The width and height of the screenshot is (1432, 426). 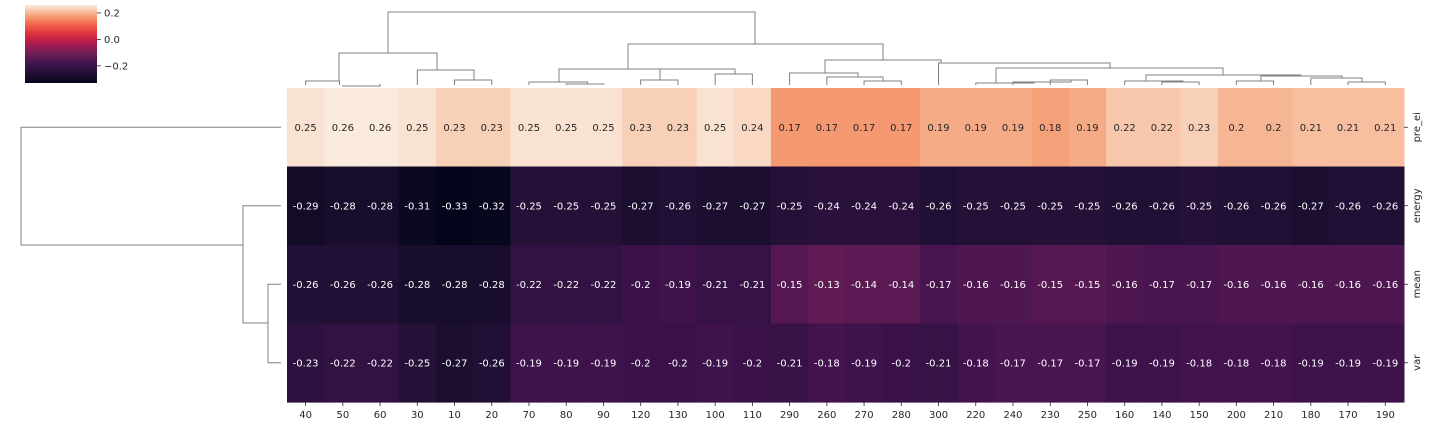 I want to click on cell-value-label: 0.26, so click(x=343, y=128).